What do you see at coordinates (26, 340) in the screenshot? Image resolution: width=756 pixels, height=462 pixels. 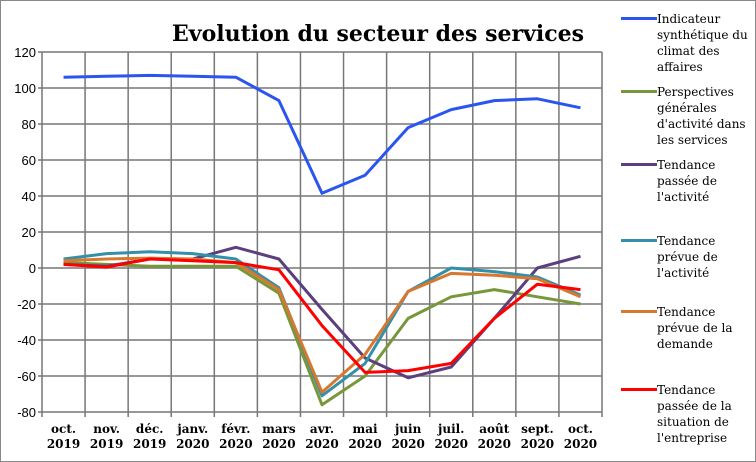 I see `y-tick-label: -40` at bounding box center [26, 340].